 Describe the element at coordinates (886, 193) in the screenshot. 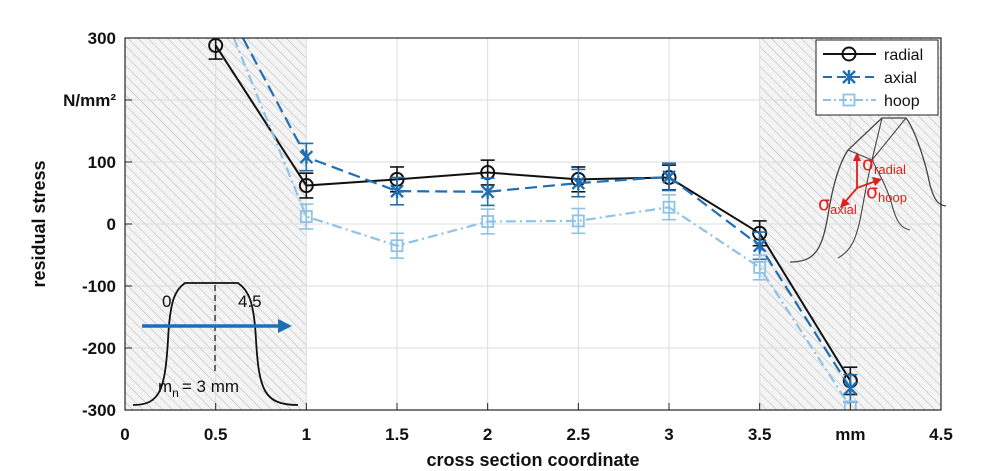

I see `sigma-hoop-label: σhoop` at that location.